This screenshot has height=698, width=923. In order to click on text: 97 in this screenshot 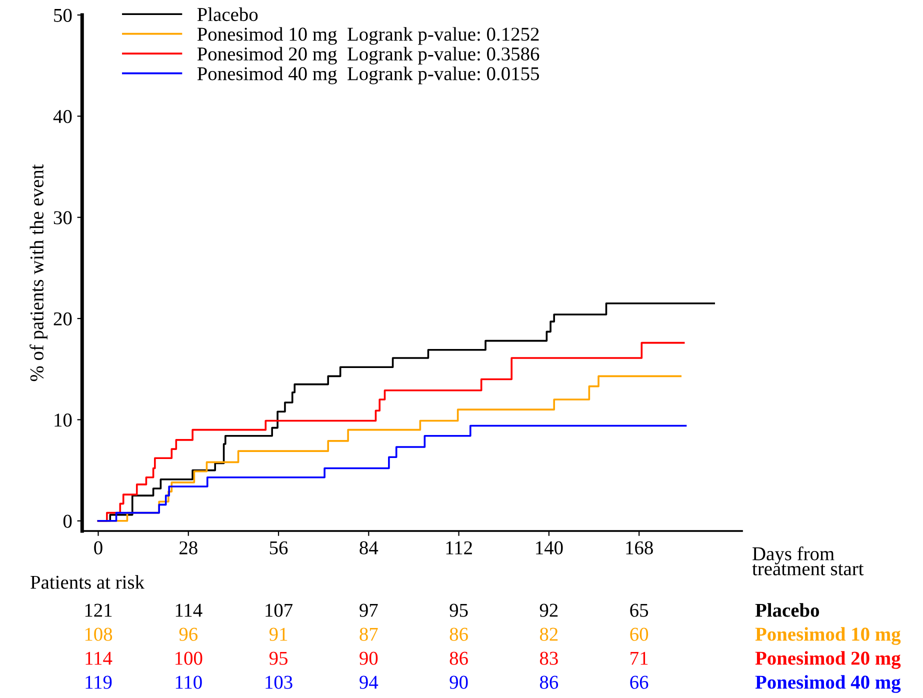, I will do `click(369, 610)`.